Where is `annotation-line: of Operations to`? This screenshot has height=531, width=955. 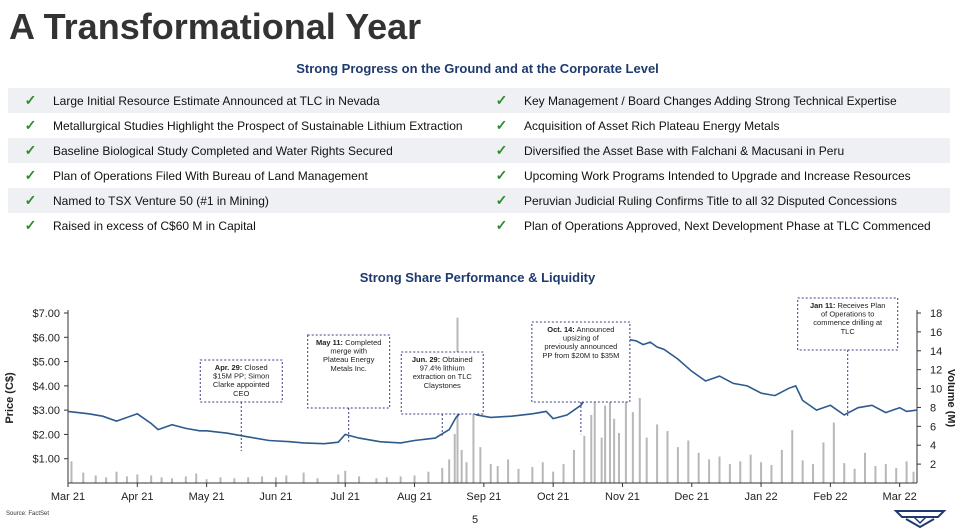
annotation-line: of Operations to is located at coordinates (847, 314).